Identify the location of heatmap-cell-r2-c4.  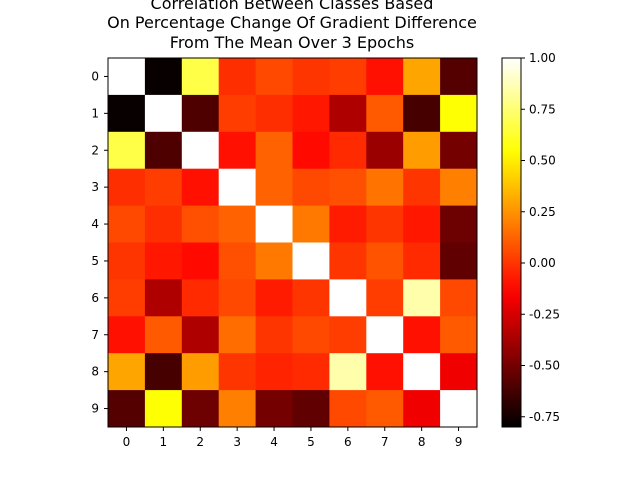
(274, 150).